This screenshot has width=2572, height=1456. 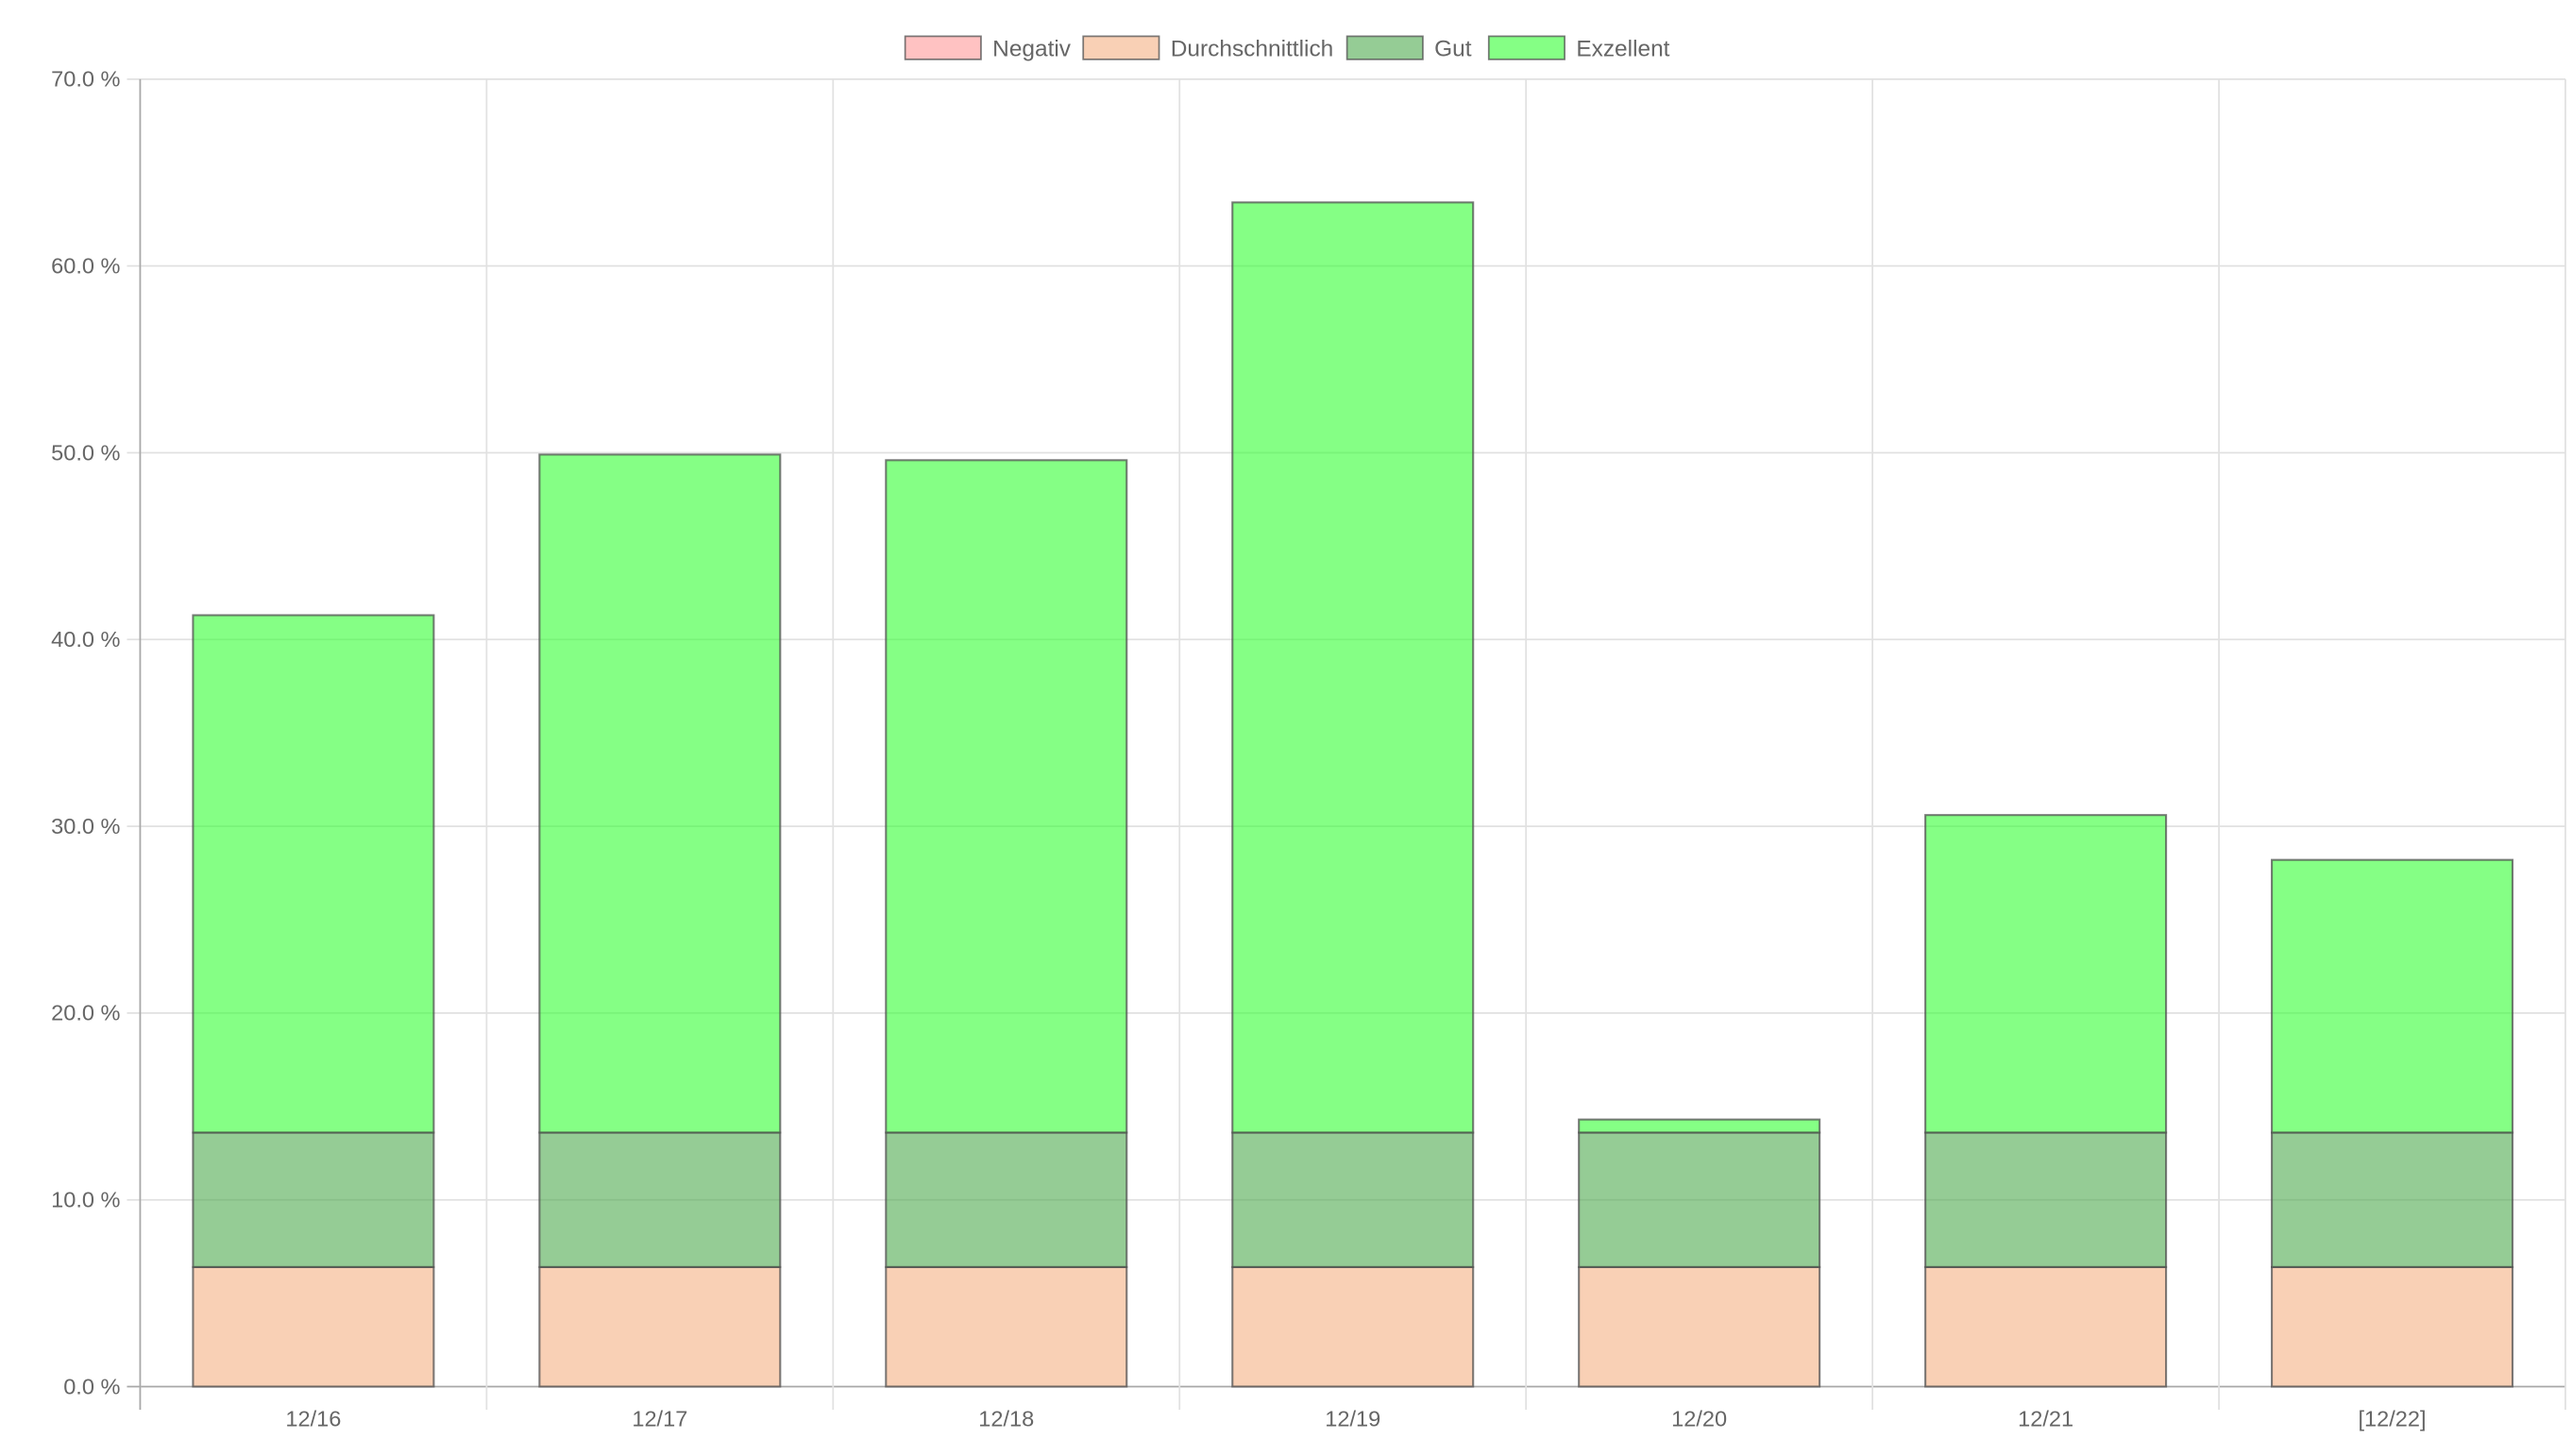 What do you see at coordinates (659, 1418) in the screenshot?
I see `x-tick-label: 12/17` at bounding box center [659, 1418].